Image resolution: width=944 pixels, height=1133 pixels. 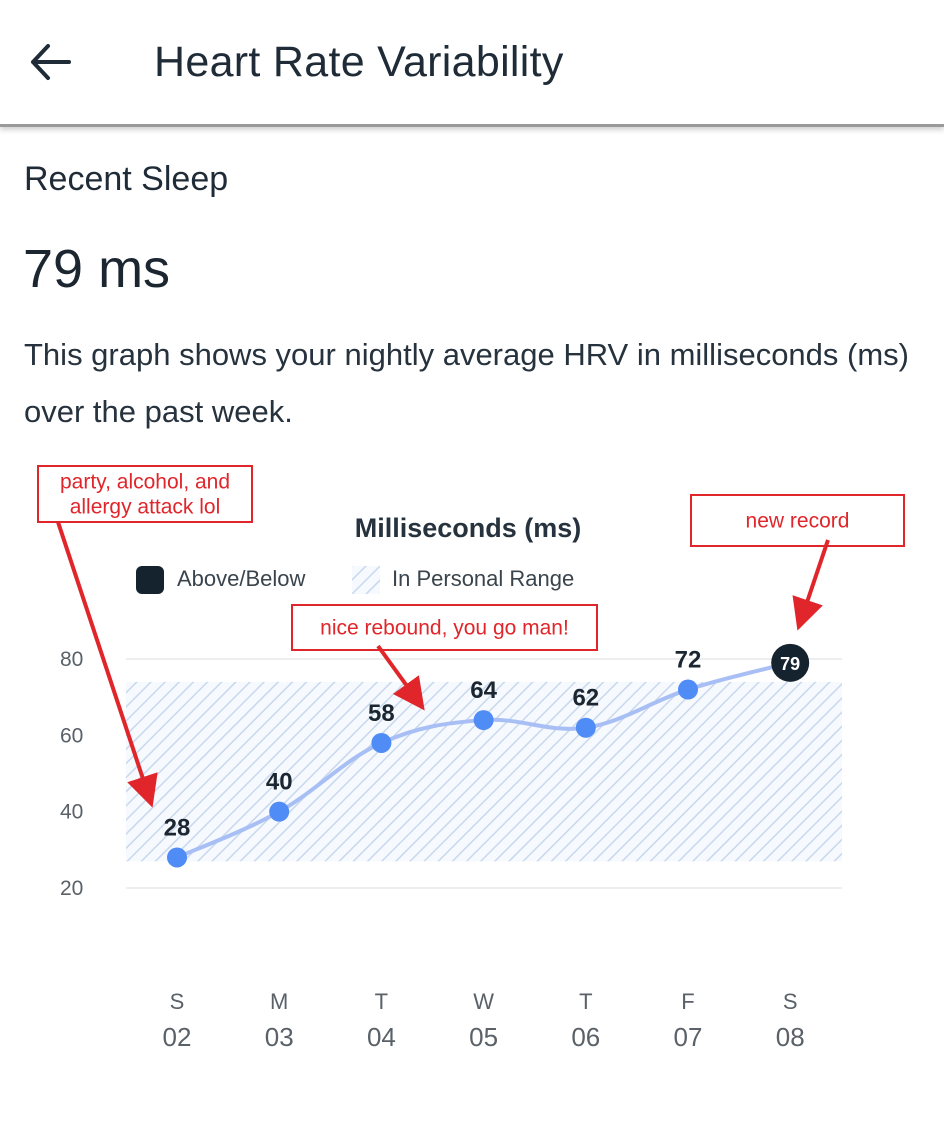 I want to click on annotation-text-1-0: nice rebound, you go man!, so click(x=444, y=628).